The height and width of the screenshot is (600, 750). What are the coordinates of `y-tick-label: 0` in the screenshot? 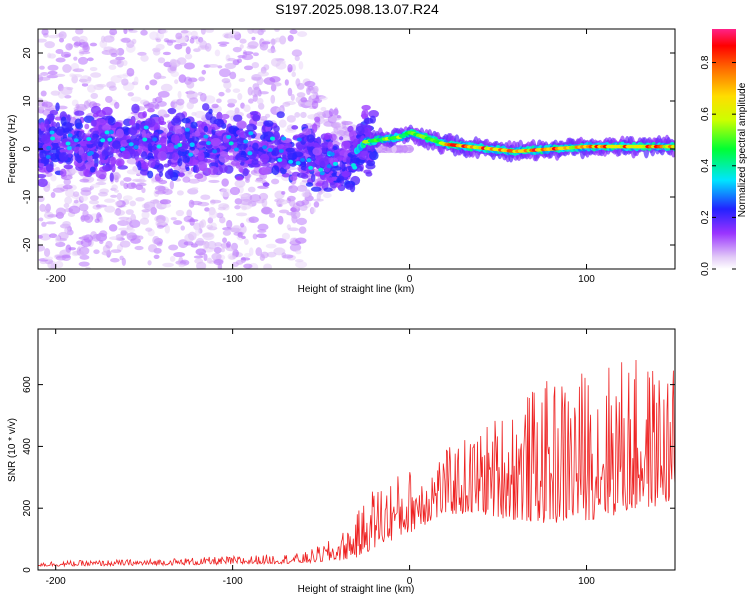 It's located at (27, 149).